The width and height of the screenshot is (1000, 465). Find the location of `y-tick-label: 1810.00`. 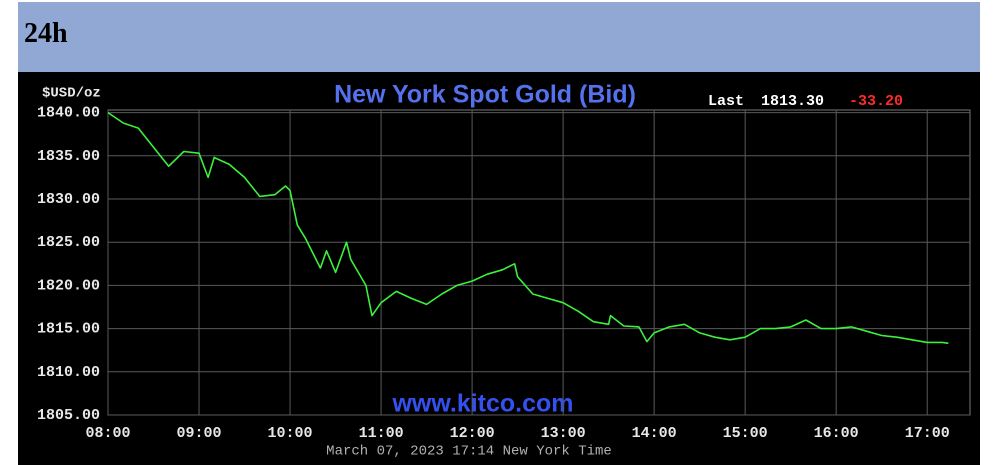

y-tick-label: 1810.00 is located at coordinates (68, 372).